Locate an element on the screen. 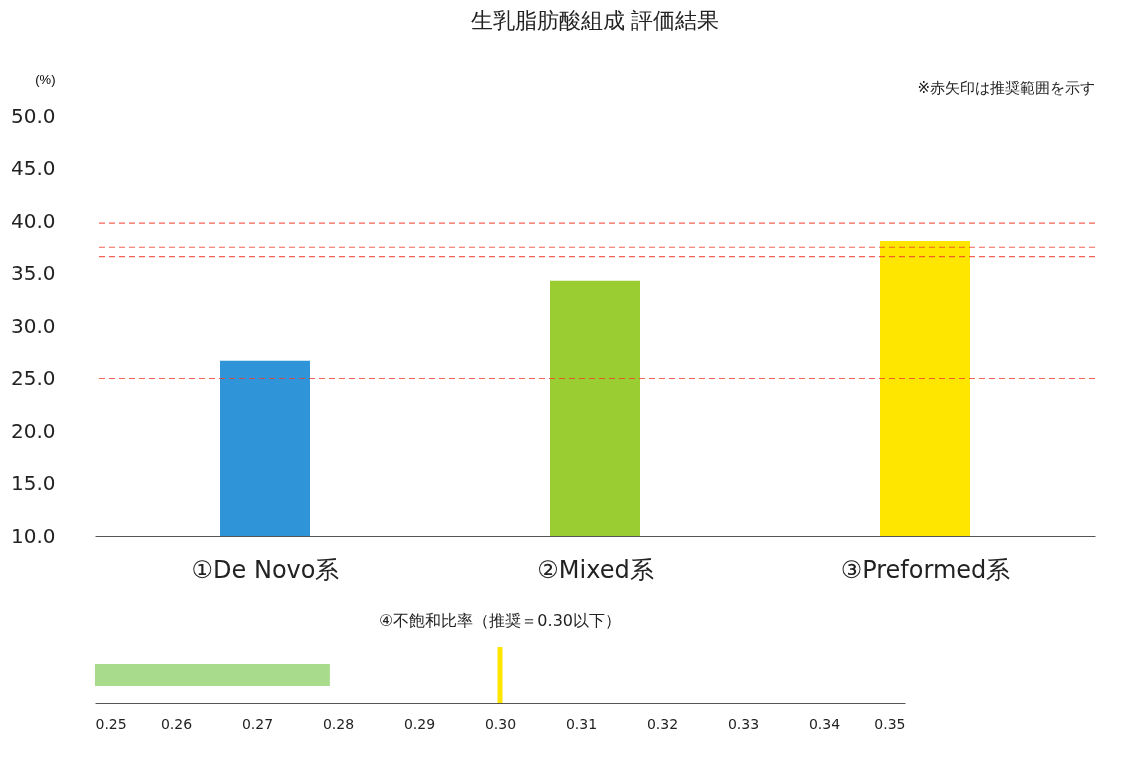  y-tick-label: 15.0 is located at coordinates (33, 483).